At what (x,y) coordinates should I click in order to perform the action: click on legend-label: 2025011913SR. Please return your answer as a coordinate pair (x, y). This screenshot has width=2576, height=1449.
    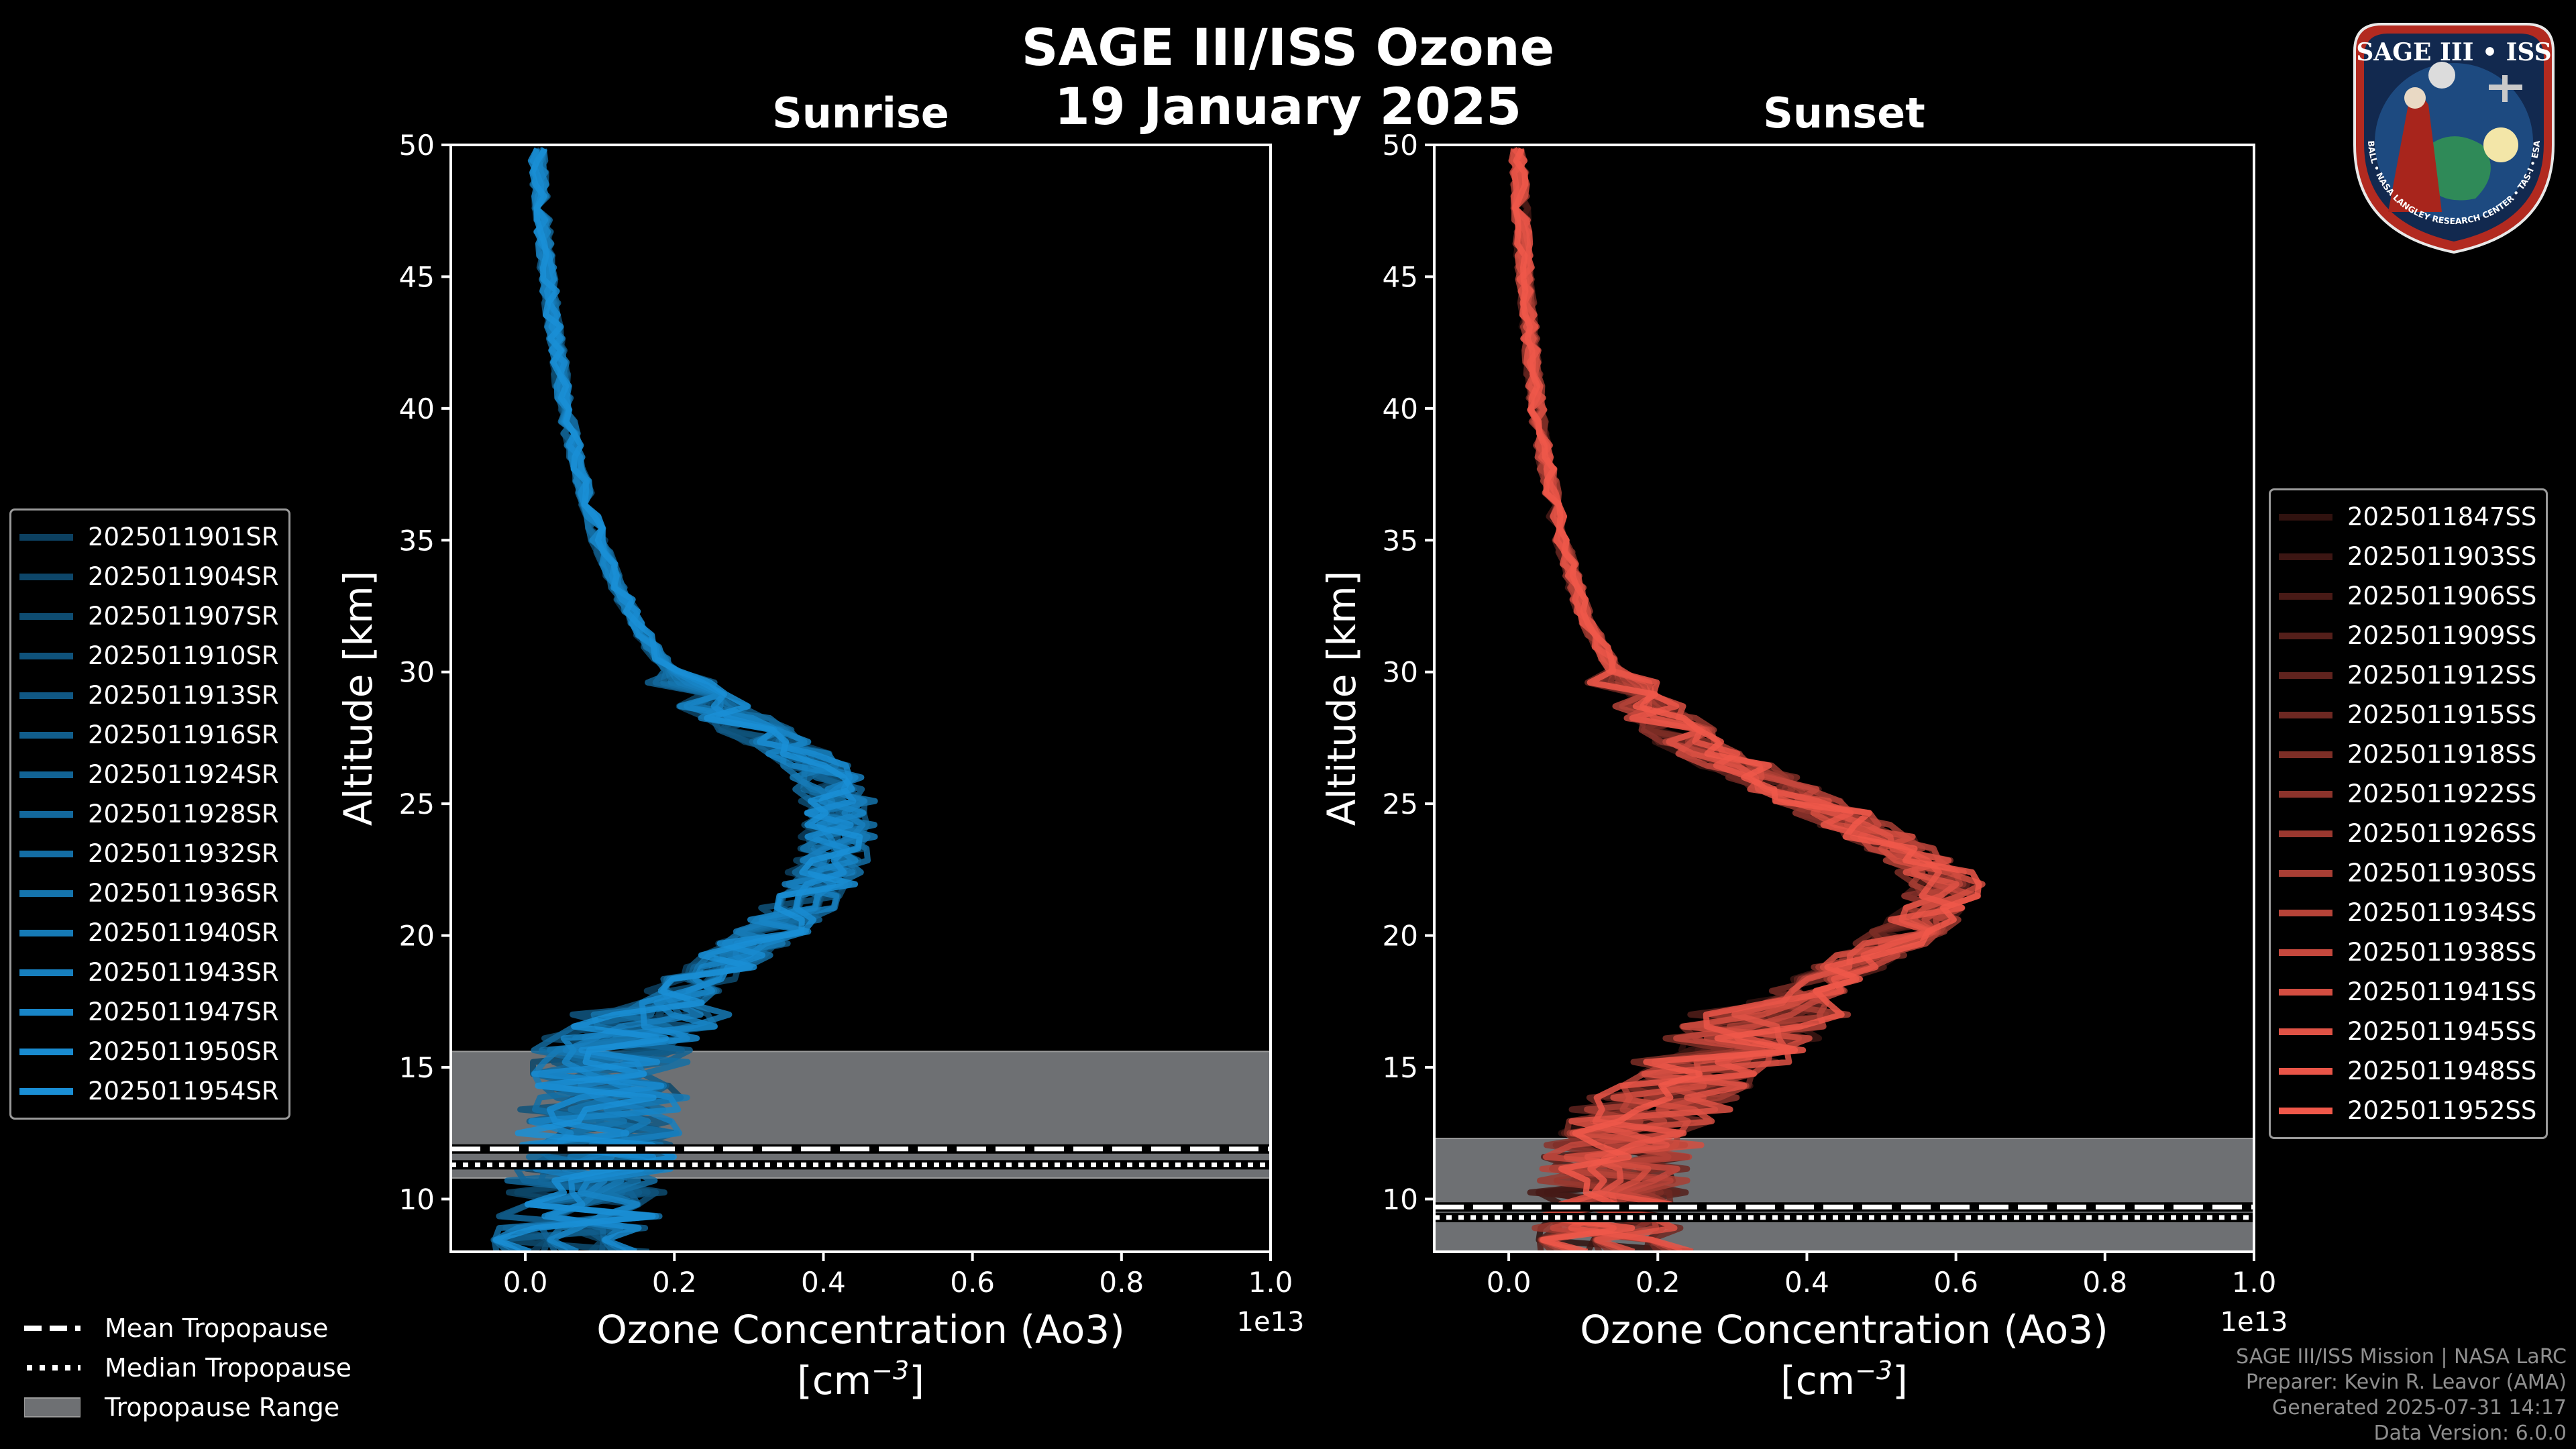
    Looking at the image, I should click on (183, 695).